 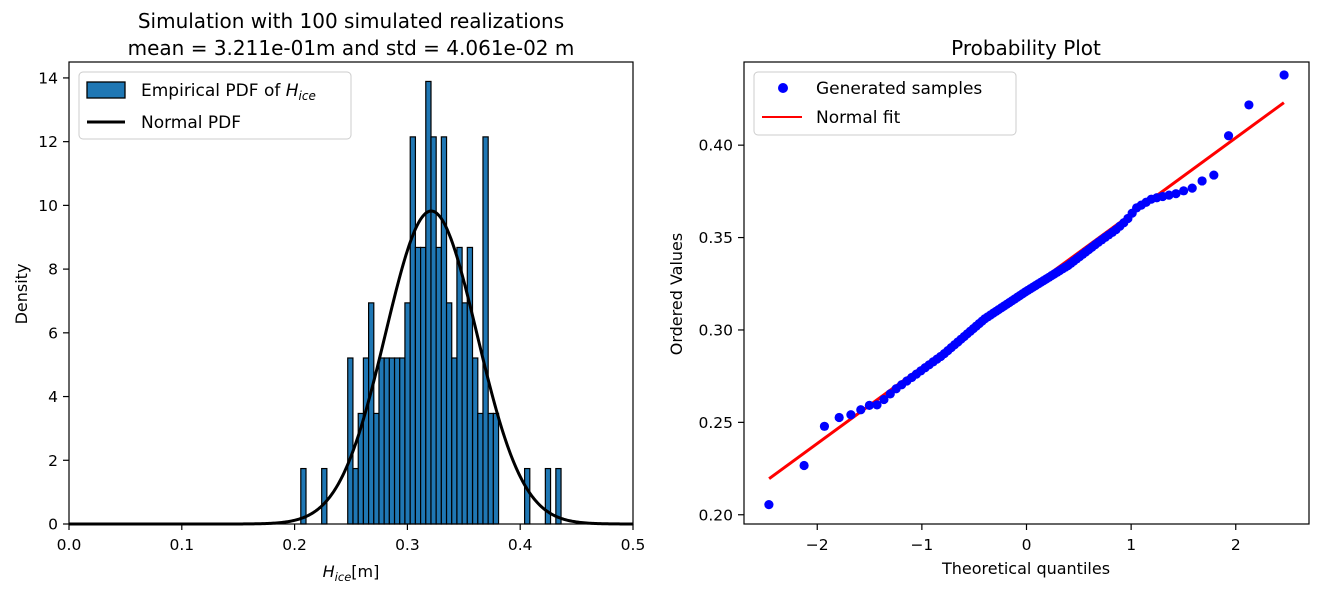 I want to click on x-label-unit: [m], so click(x=365, y=571).